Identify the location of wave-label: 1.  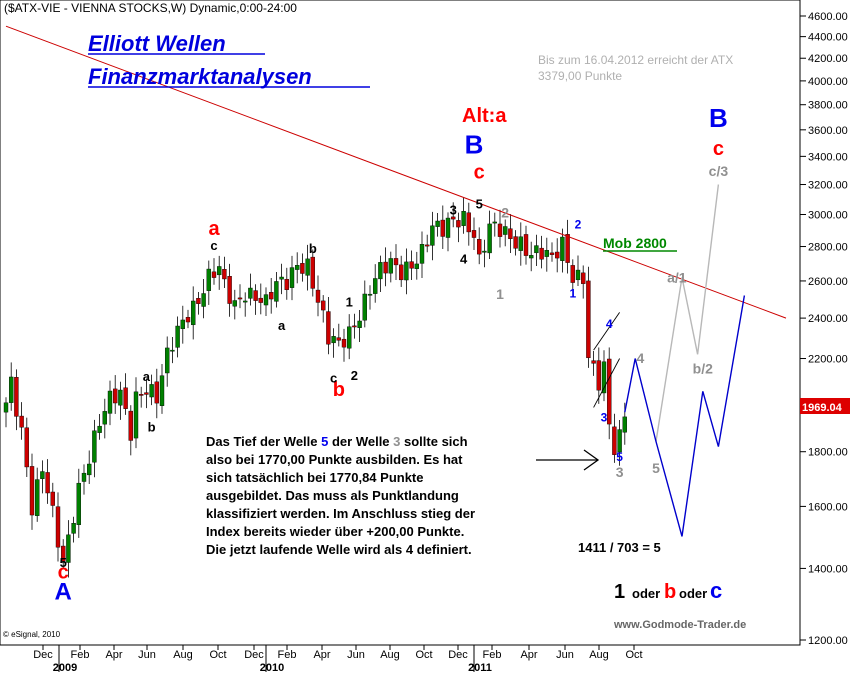
(349, 302).